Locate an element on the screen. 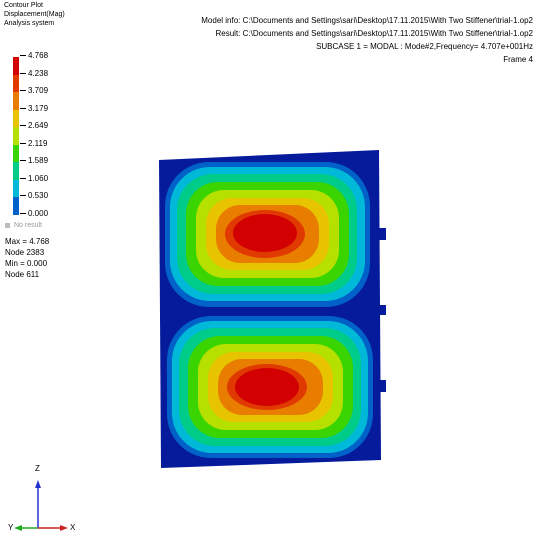 The height and width of the screenshot is (541, 547). no-result-label: No result is located at coordinates (28, 225).